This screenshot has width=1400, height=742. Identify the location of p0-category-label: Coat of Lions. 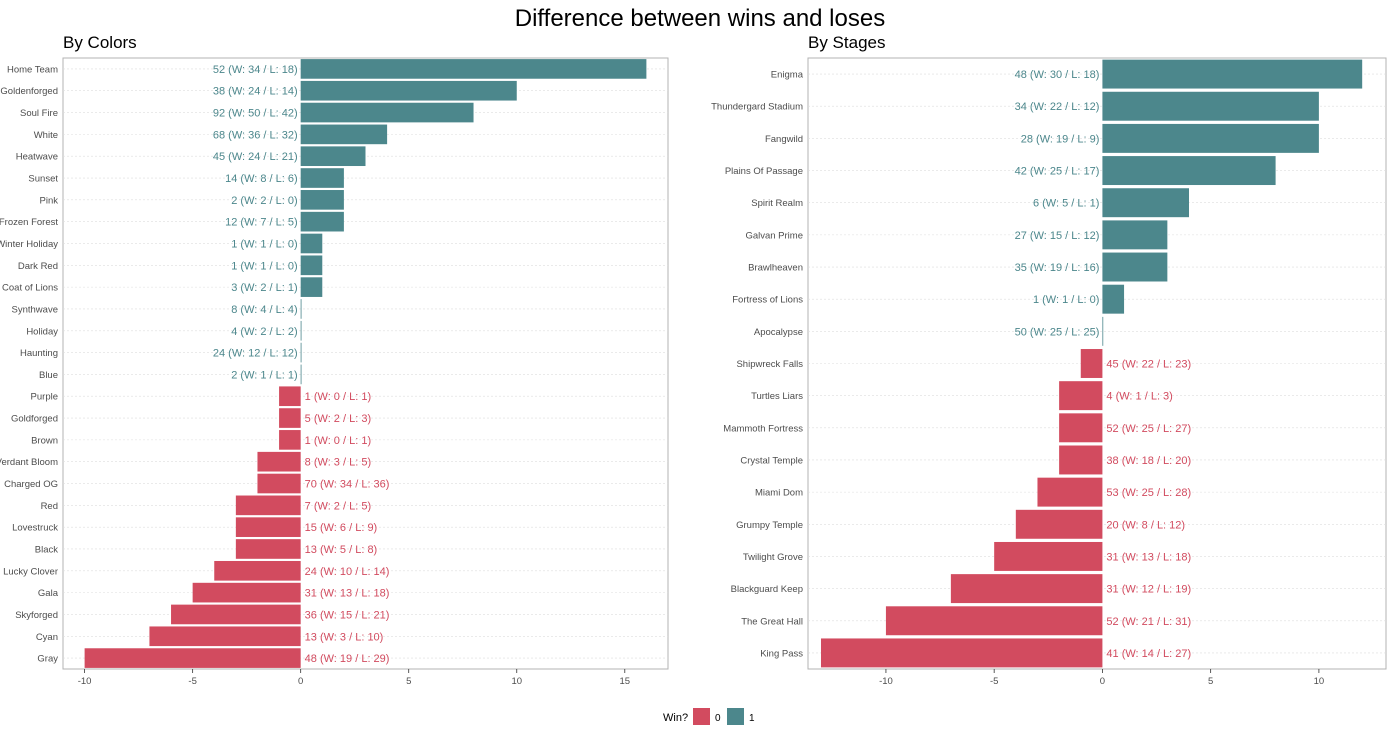
(30, 288).